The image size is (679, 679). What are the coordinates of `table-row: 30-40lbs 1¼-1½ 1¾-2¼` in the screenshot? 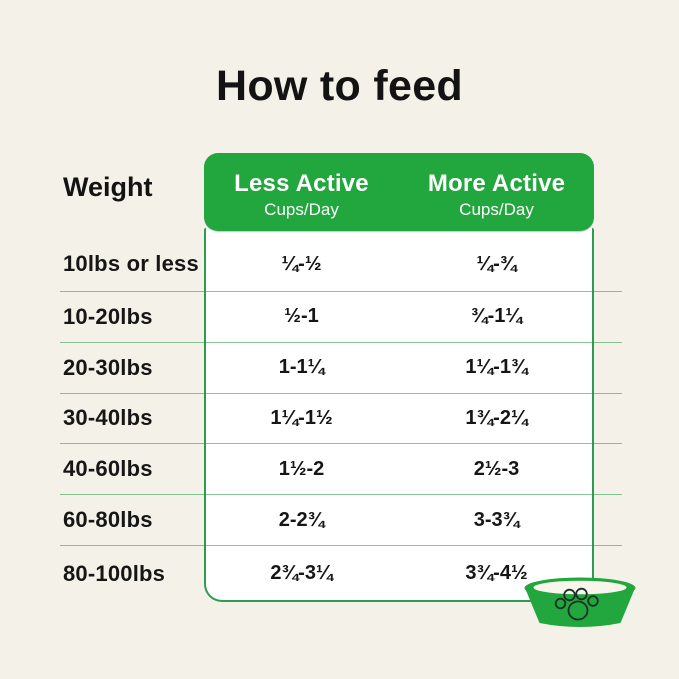 It's located at (341, 419).